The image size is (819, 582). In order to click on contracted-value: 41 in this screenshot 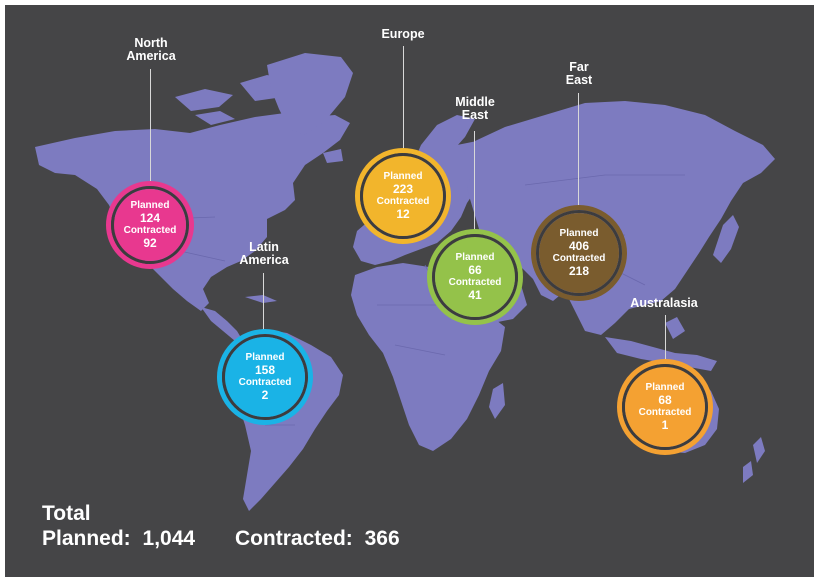, I will do `click(475, 295)`.